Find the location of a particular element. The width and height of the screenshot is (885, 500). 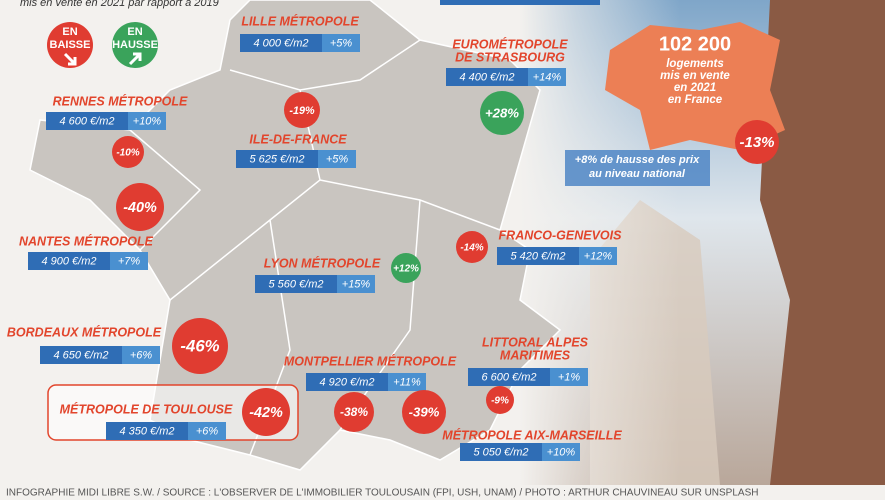

region-price: 4 400 €/m2 is located at coordinates (486, 77).